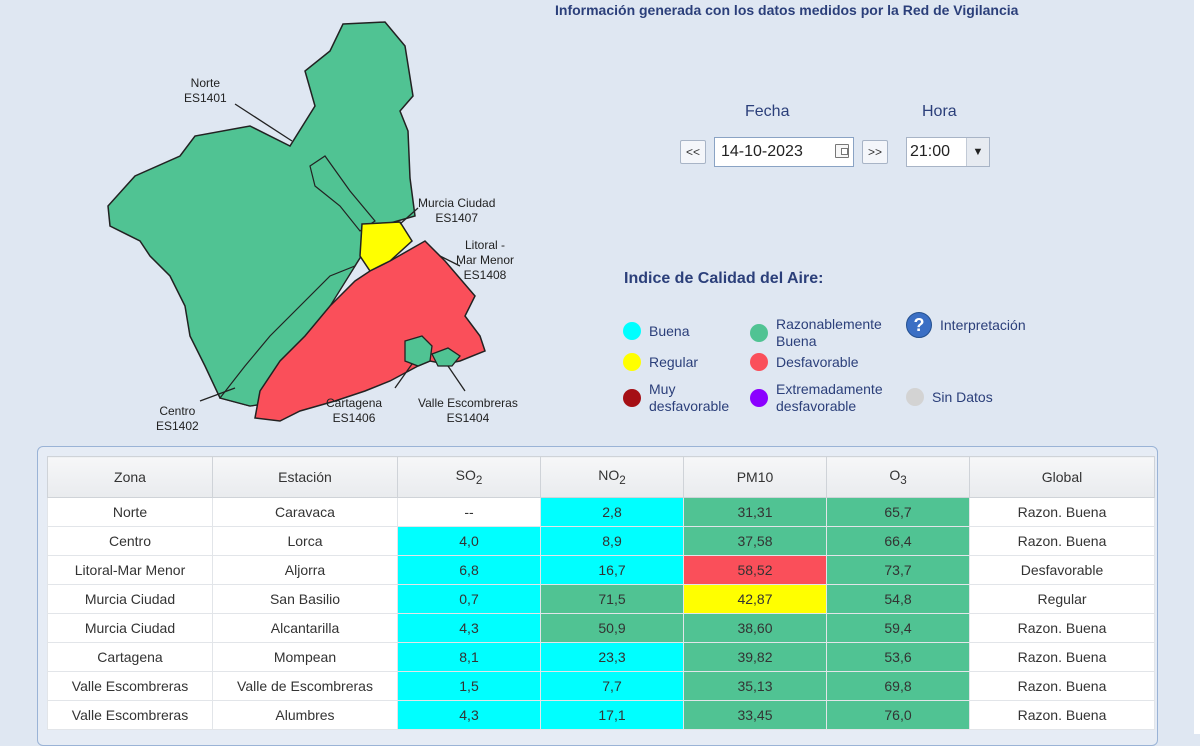  What do you see at coordinates (370, 331) in the screenshot?
I see `map-zone-litoral` at bounding box center [370, 331].